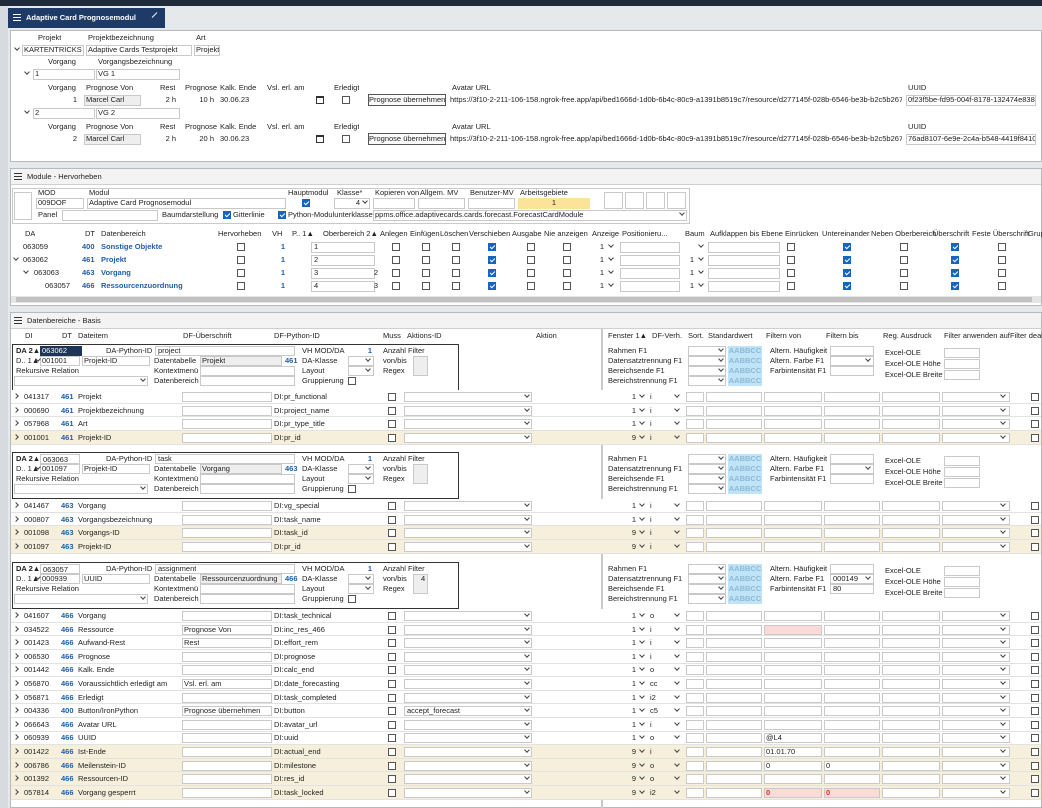  I want to click on workarea-field: 1, so click(554, 203).